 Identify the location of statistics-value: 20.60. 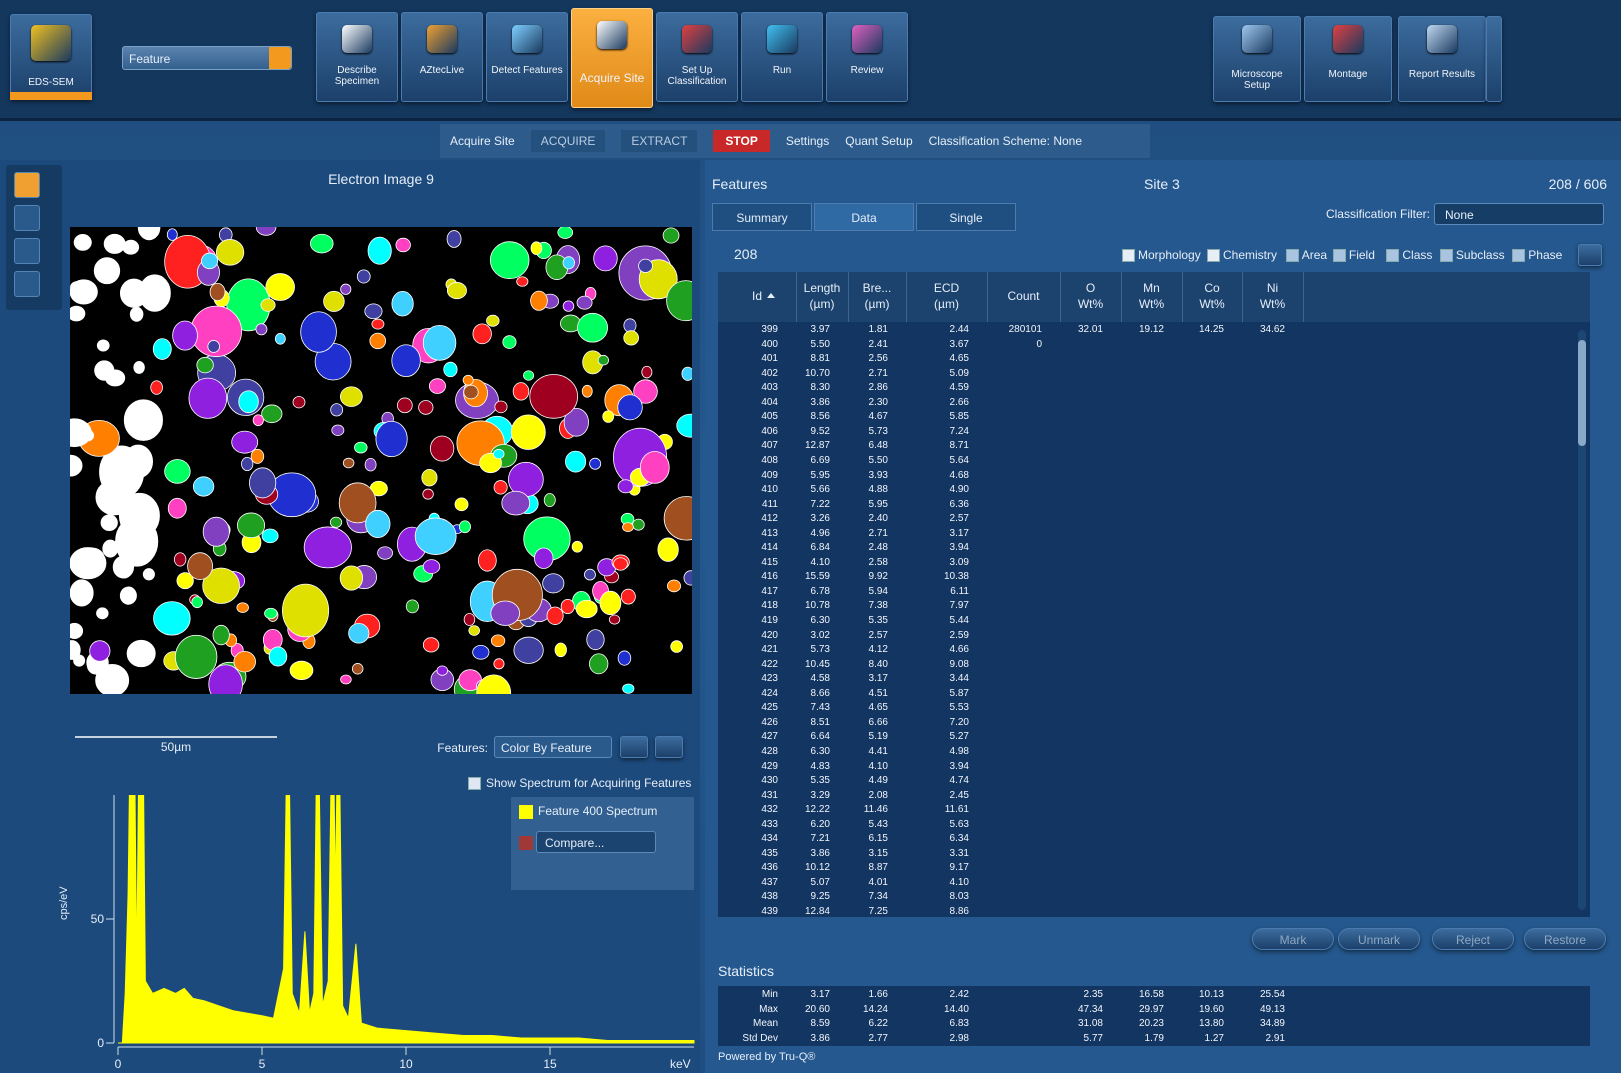
(817, 1009).